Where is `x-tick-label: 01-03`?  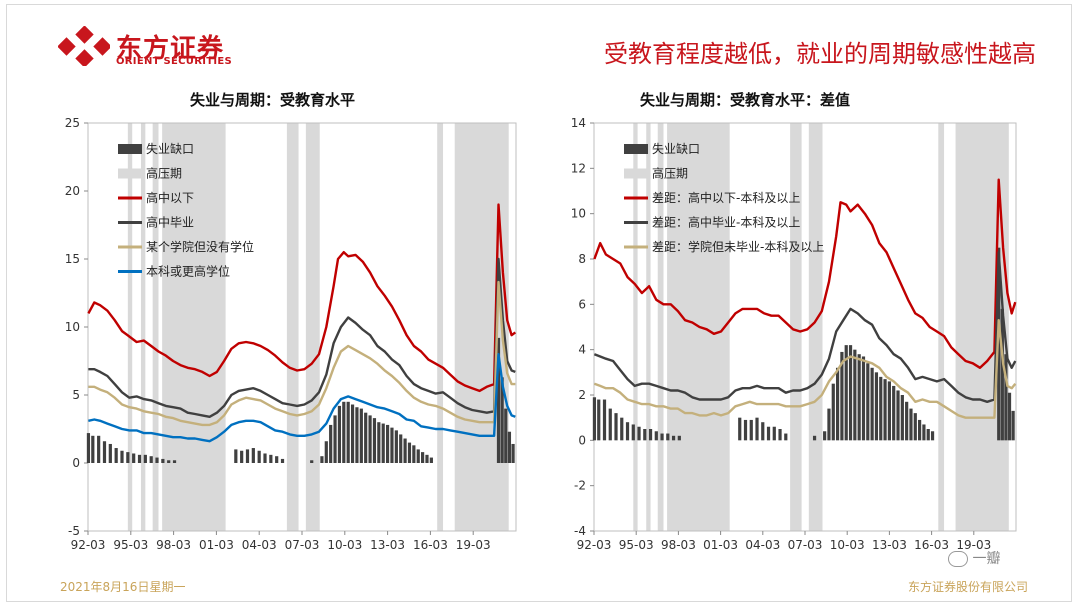
x-tick-label: 01-03 is located at coordinates (216, 545).